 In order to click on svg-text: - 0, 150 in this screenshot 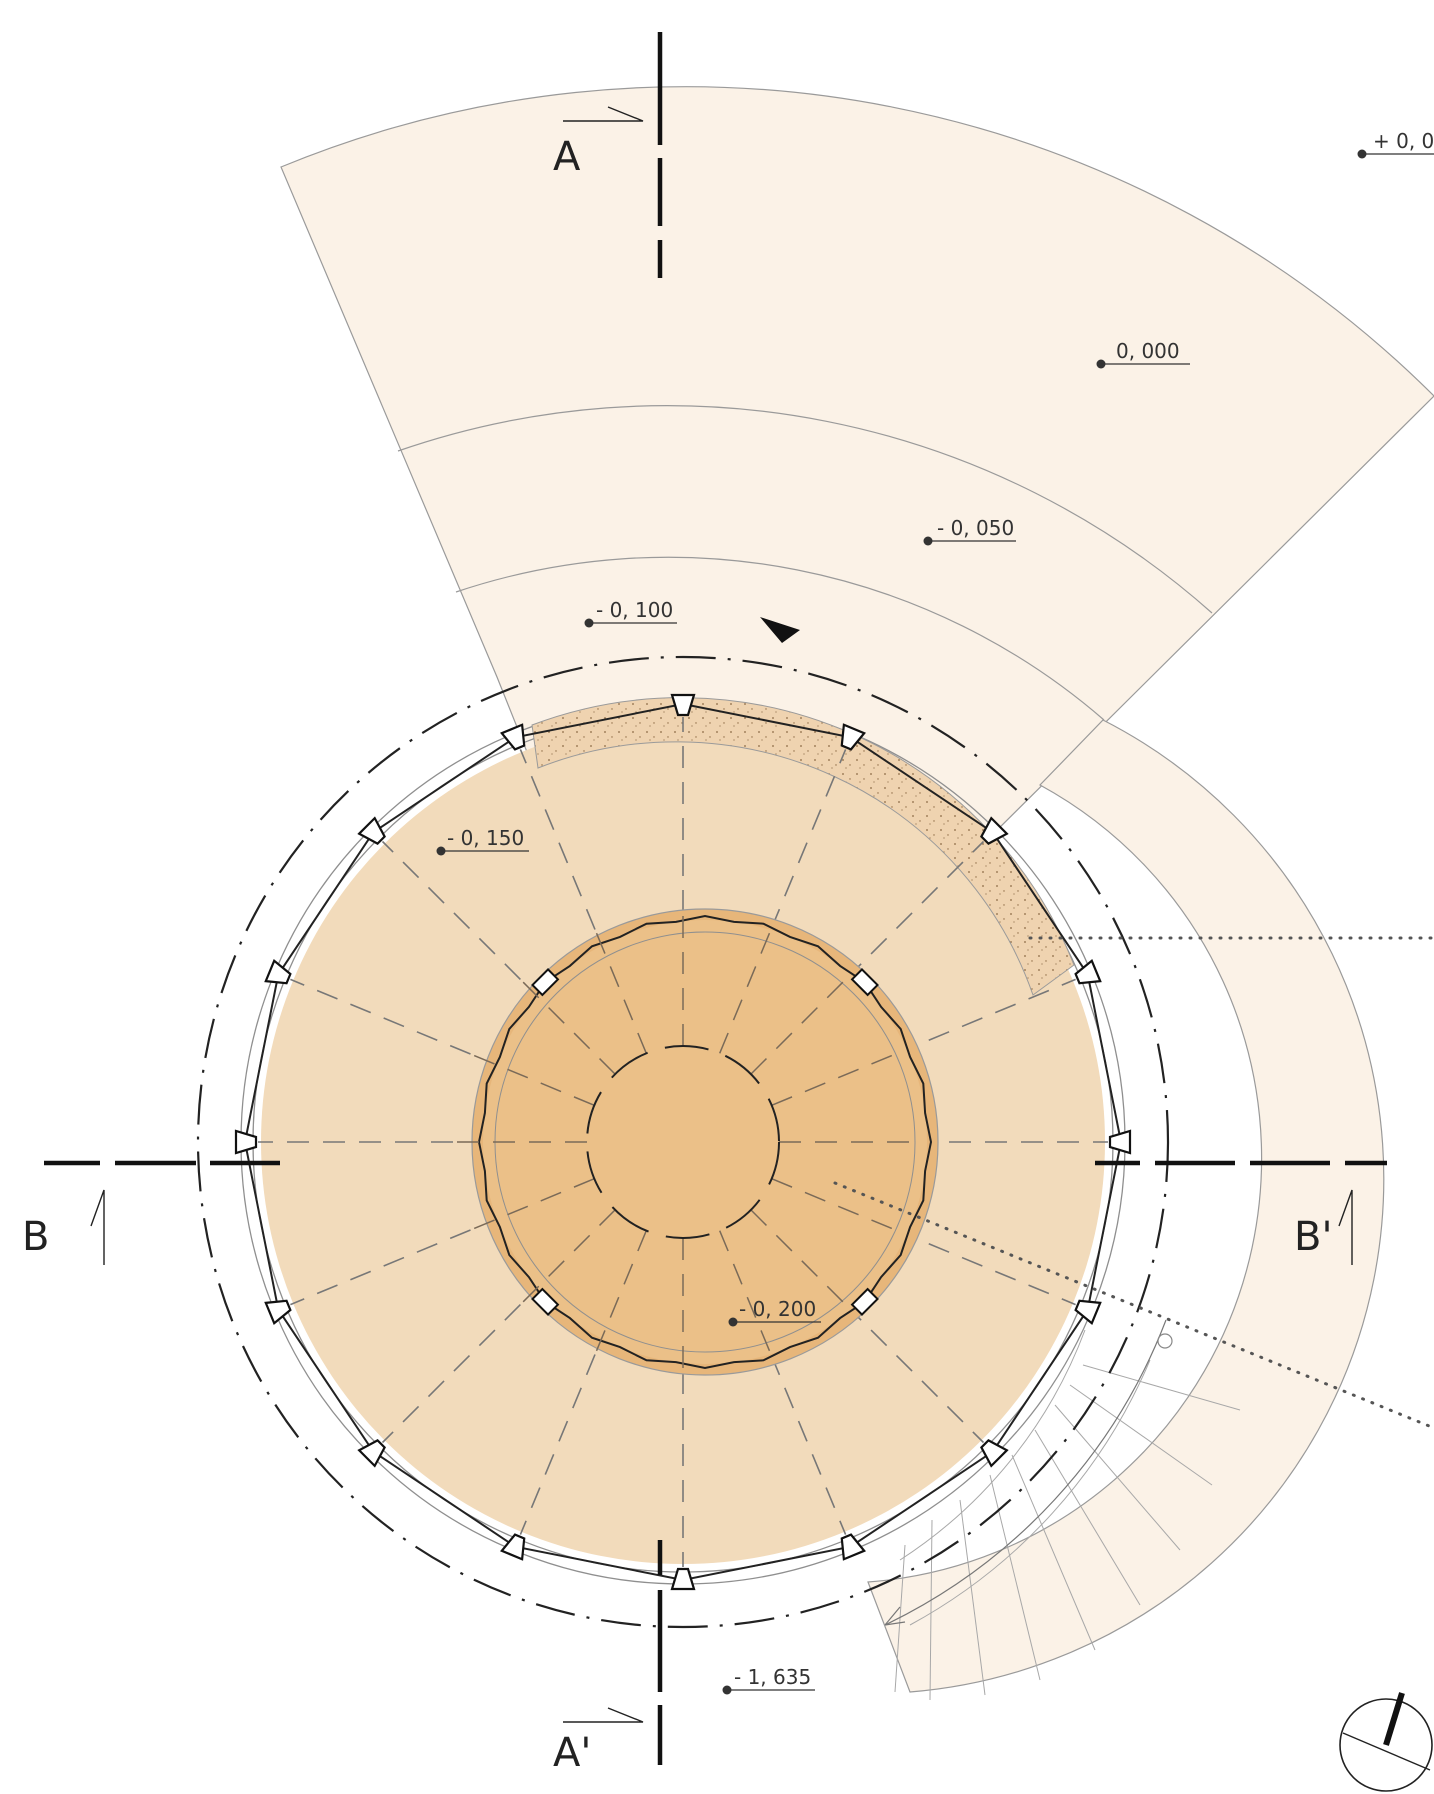, I will do `click(485, 838)`.